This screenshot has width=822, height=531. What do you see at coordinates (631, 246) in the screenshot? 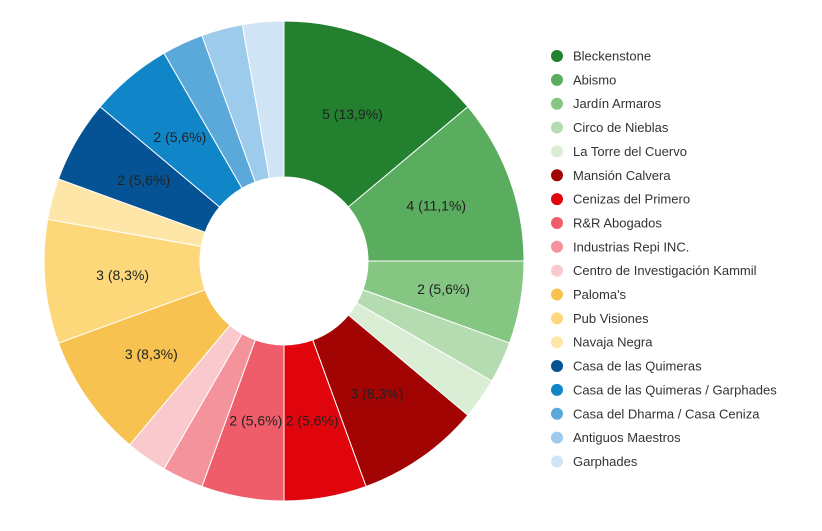
I see `legend-label-8: Industrias Repi INC.` at bounding box center [631, 246].